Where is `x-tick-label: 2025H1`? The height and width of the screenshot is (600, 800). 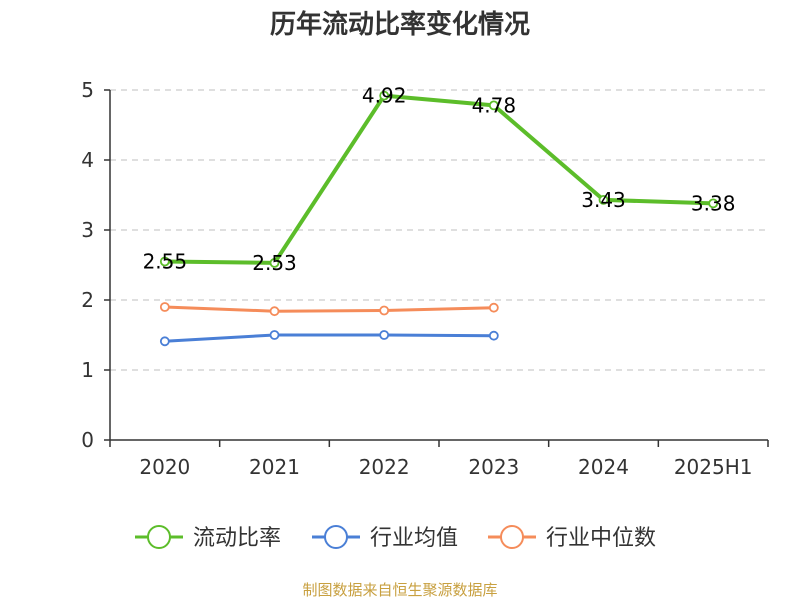 x-tick-label: 2025H1 is located at coordinates (713, 467).